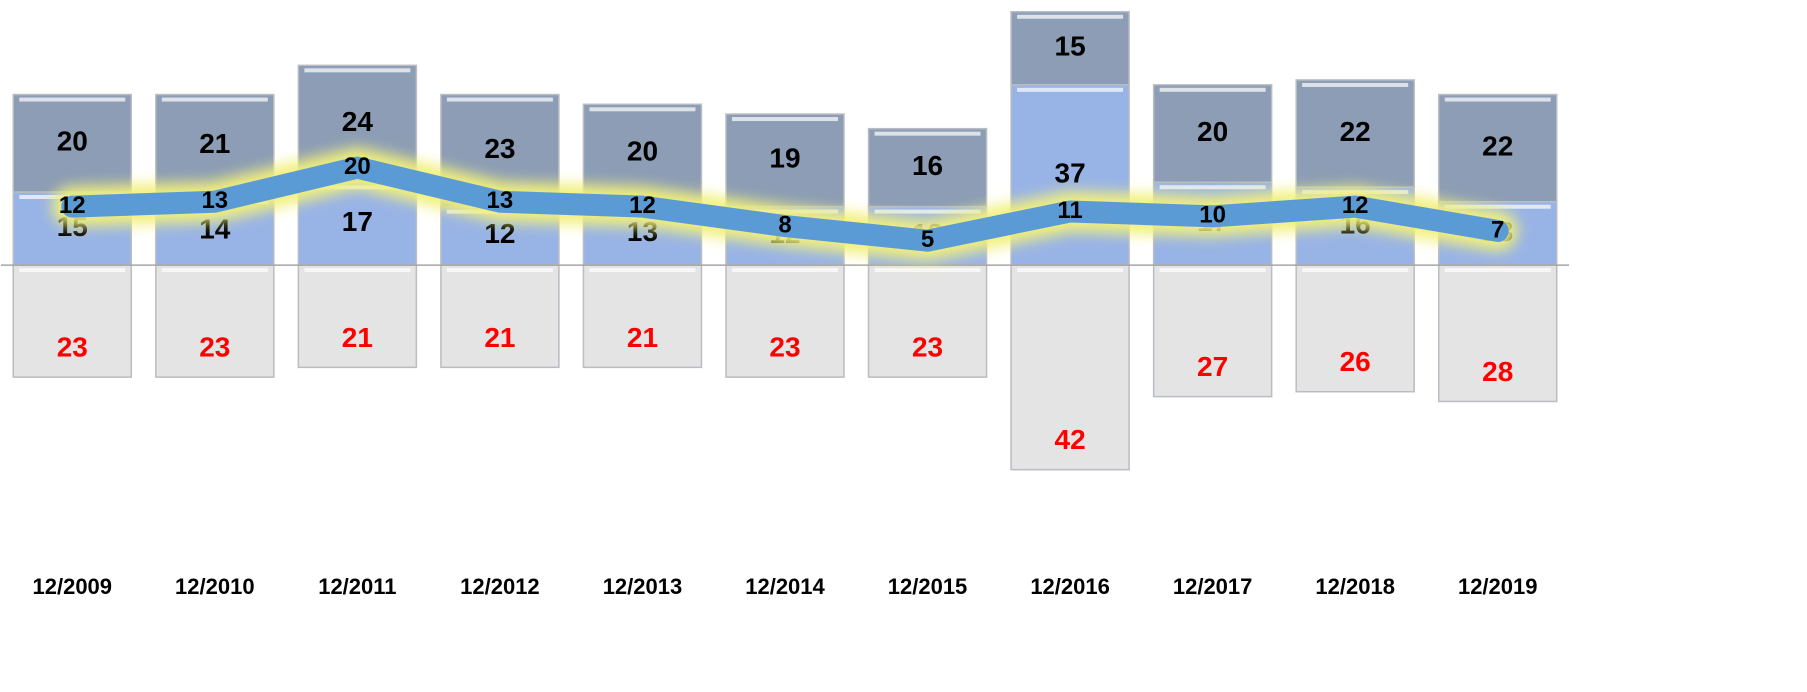 This screenshot has height=692, width=1807. What do you see at coordinates (1070, 586) in the screenshot?
I see `x-tick-label: 12/2016` at bounding box center [1070, 586].